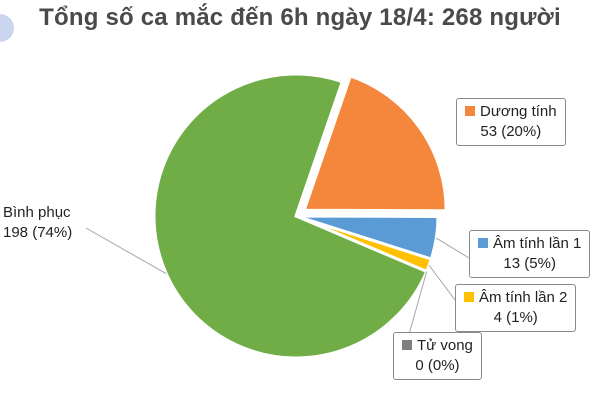 This screenshot has width=600, height=400. Describe the element at coordinates (437, 356) in the screenshot. I see `slice-label-tu-vong: Tử vong 0 (0%)` at that location.